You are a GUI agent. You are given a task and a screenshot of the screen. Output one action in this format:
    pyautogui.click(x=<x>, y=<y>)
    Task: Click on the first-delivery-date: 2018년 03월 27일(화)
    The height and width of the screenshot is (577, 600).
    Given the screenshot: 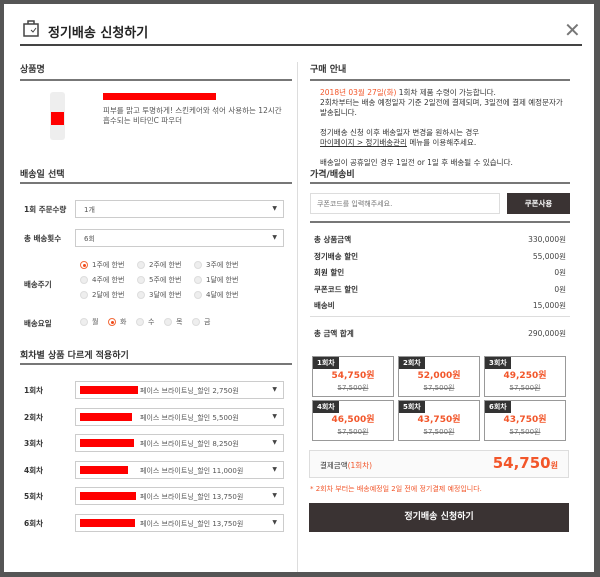 What is the action you would take?
    pyautogui.click(x=358, y=92)
    